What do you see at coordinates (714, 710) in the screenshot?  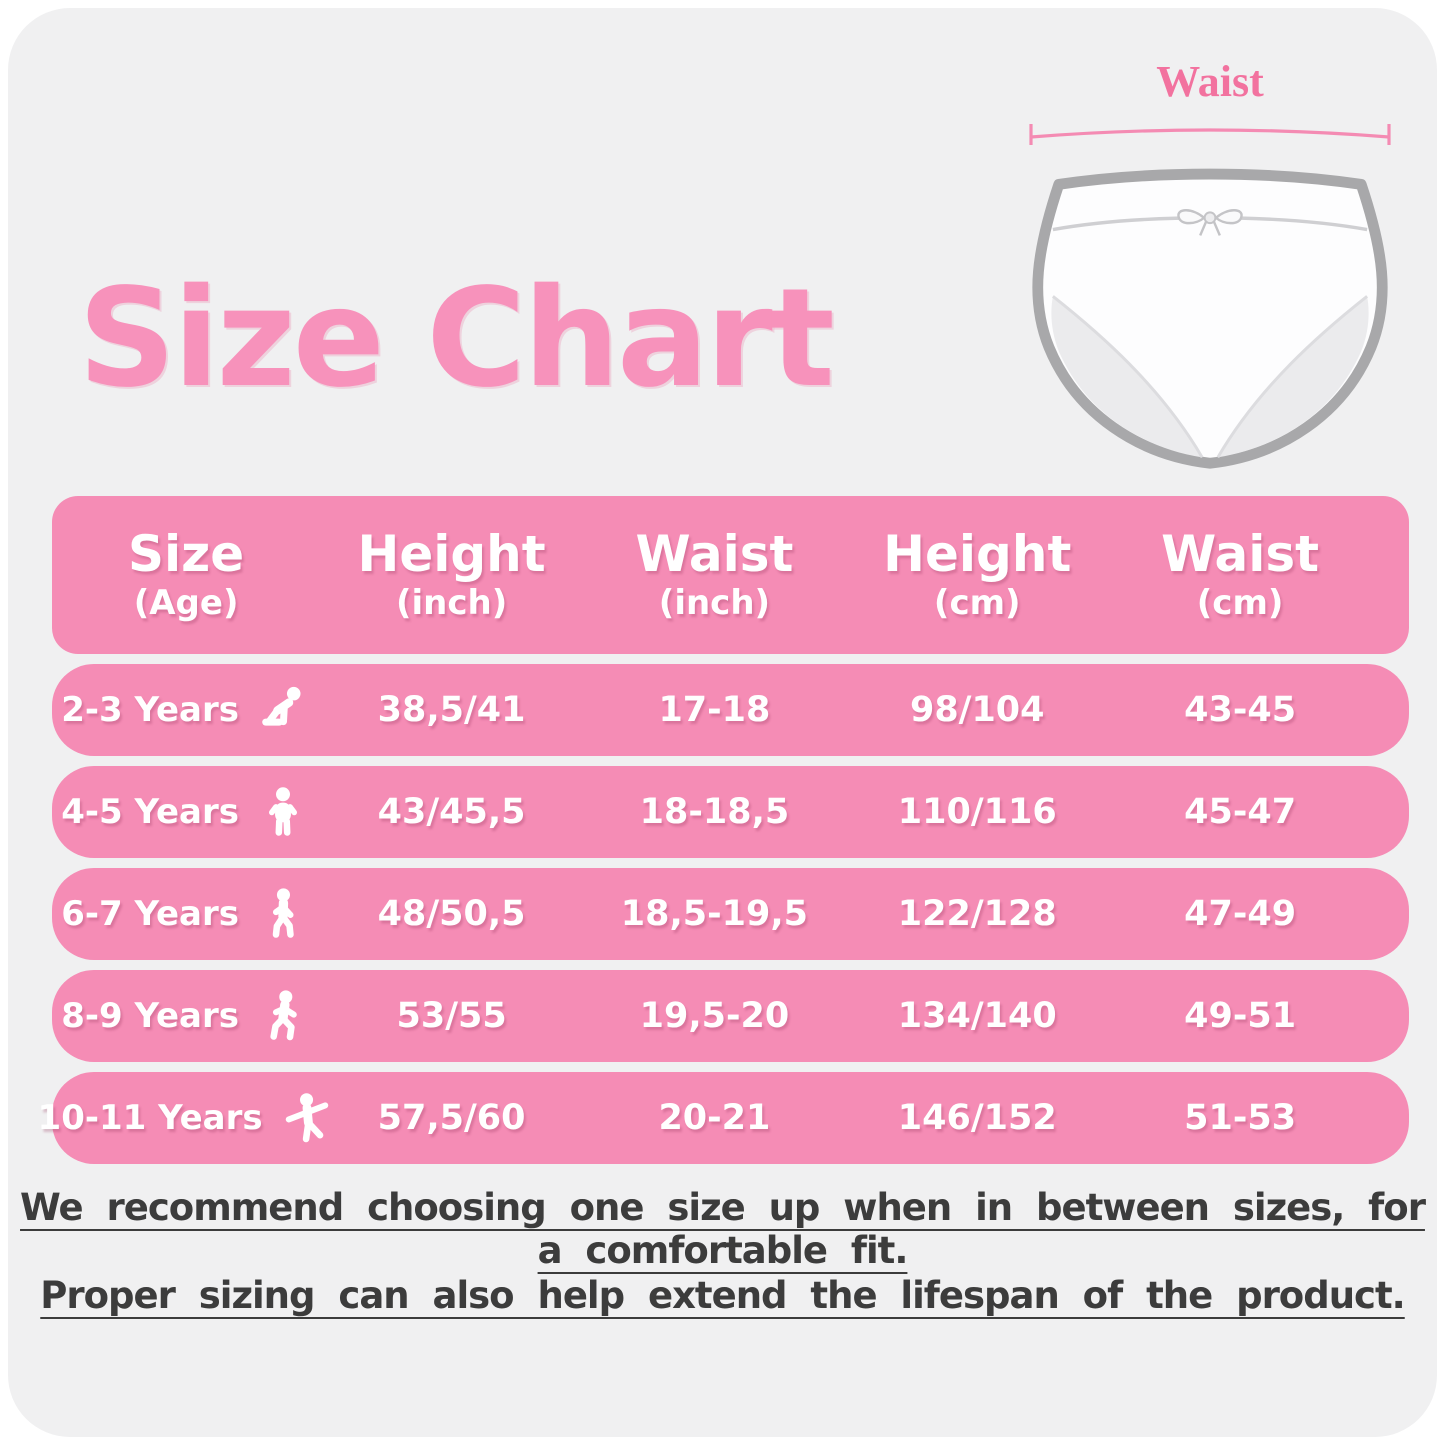 I see `waist-inch-value: 17-18` at bounding box center [714, 710].